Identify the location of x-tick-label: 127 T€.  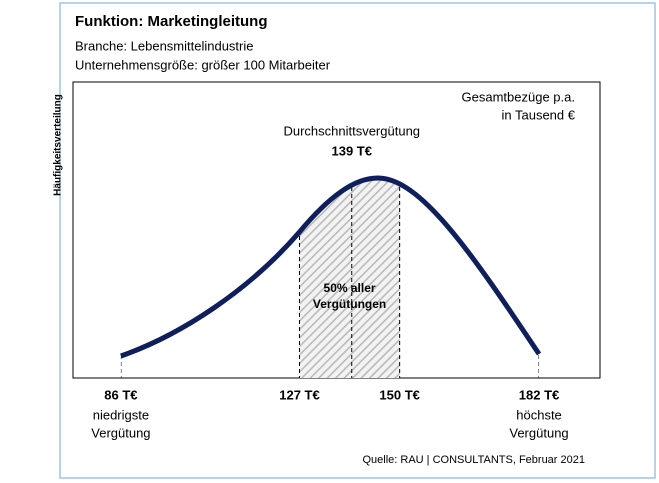
(299, 394).